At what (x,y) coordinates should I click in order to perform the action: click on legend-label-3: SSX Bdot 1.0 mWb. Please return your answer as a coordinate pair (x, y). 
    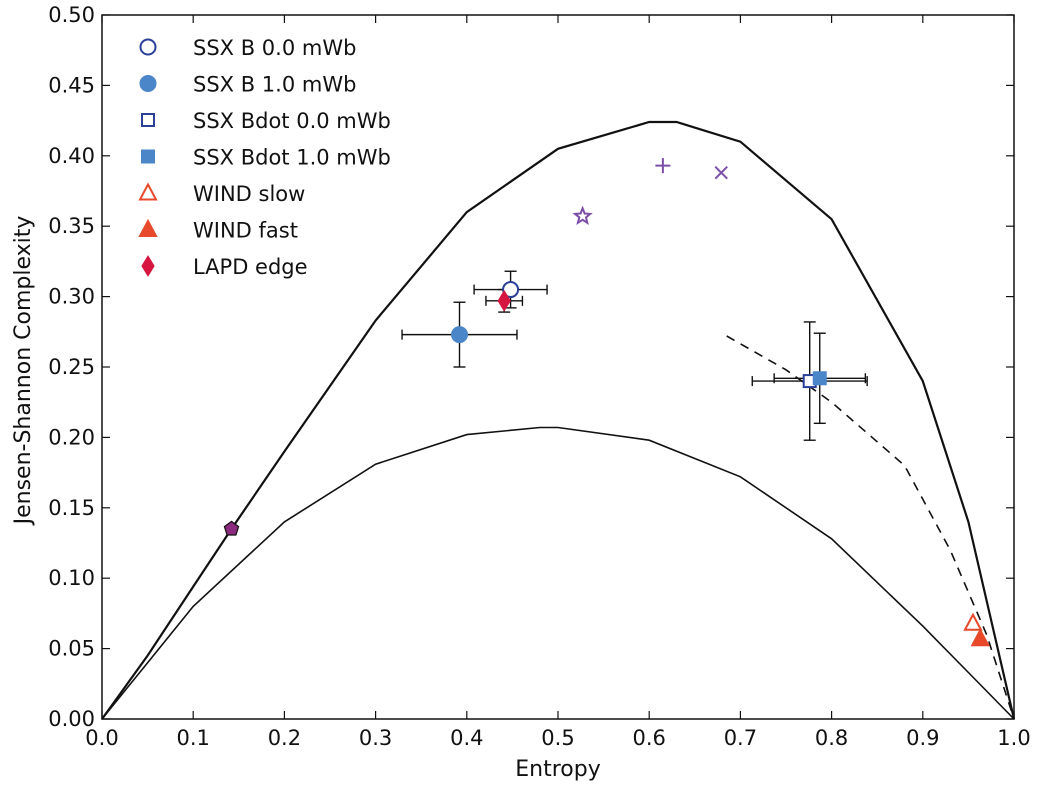
    Looking at the image, I should click on (292, 158).